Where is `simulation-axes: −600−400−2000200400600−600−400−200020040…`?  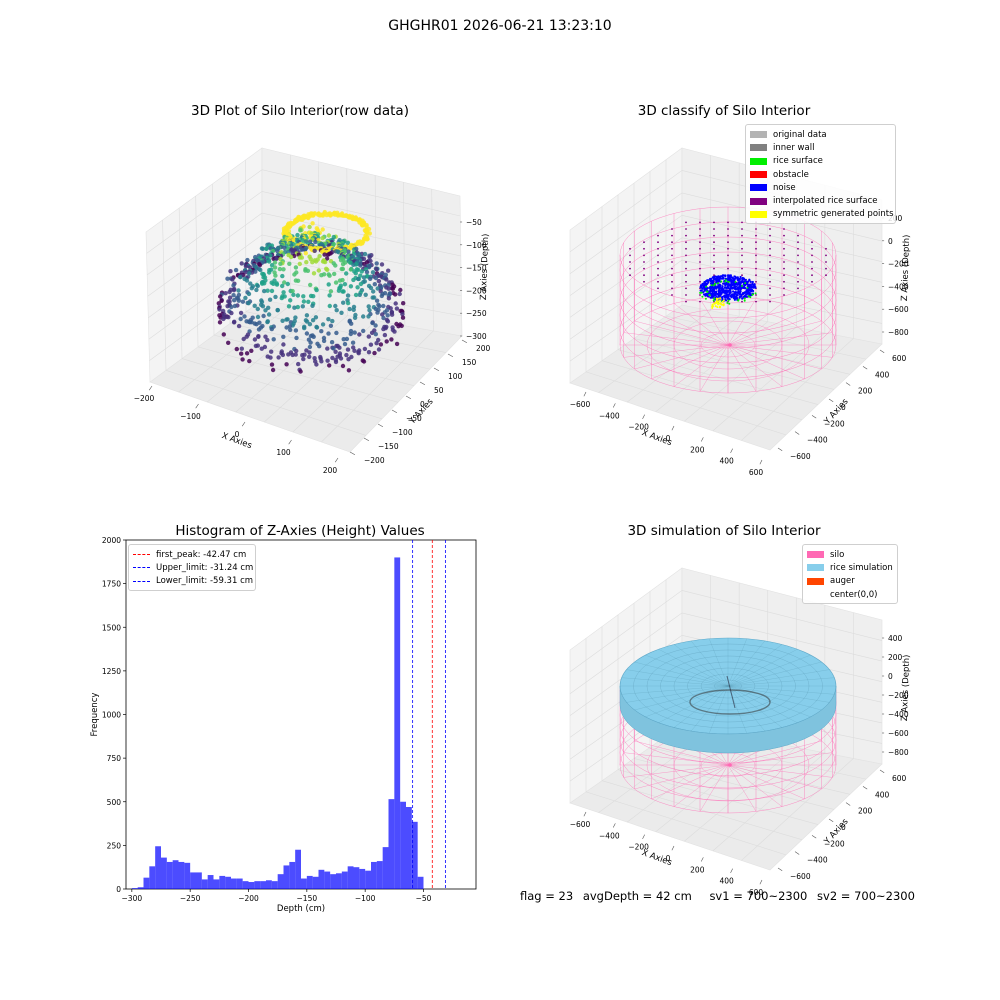 simulation-axes: −600−400−2000200400600−600−400−200020040… is located at coordinates (740, 732).